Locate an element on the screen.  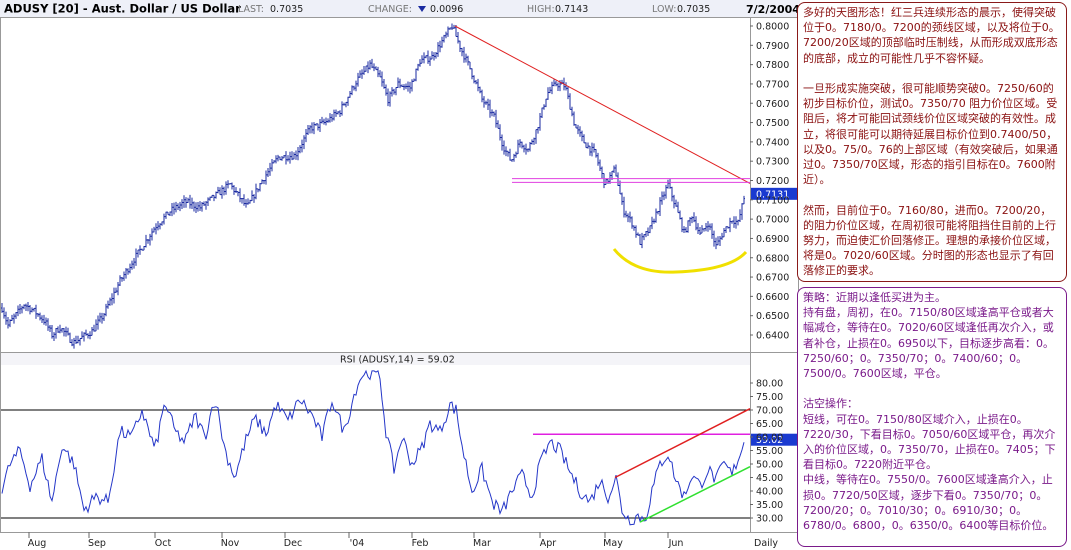
price-y-tick-label: 0.6800 is located at coordinates (772, 258).